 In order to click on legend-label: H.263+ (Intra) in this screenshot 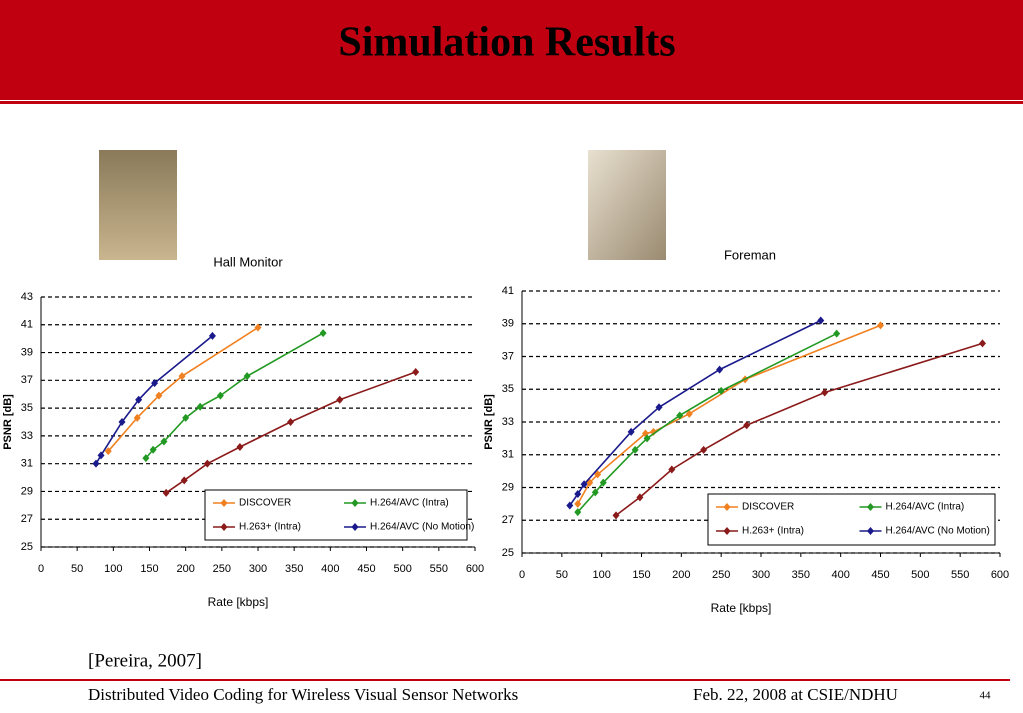, I will do `click(773, 531)`.